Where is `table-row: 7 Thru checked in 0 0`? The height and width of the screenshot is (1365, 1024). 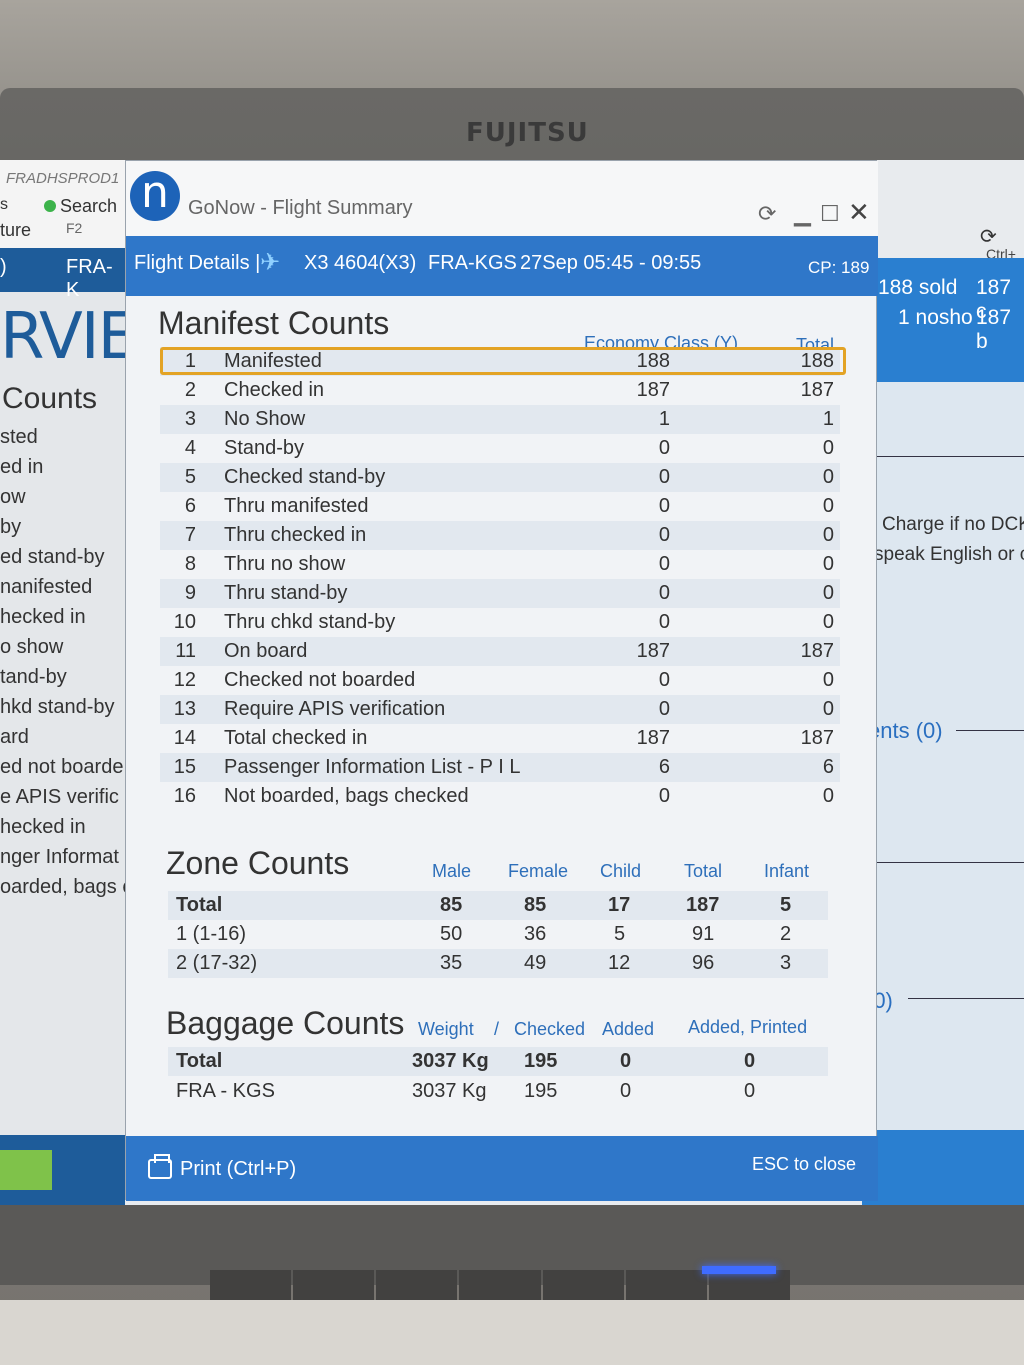 table-row: 7 Thru checked in 0 0 is located at coordinates (500, 535).